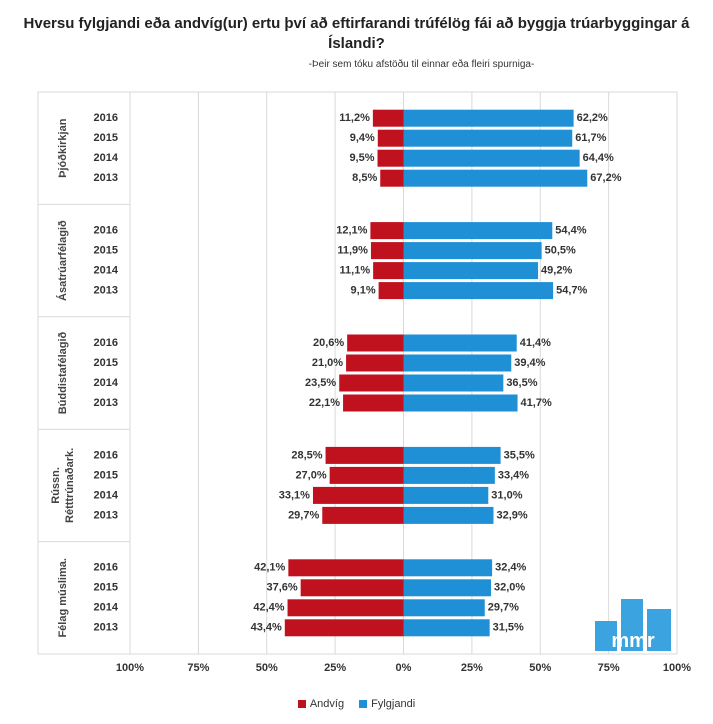 Image resolution: width=713 pixels, height=724 pixels. What do you see at coordinates (267, 668) in the screenshot?
I see `x-tick-label: 50%` at bounding box center [267, 668].